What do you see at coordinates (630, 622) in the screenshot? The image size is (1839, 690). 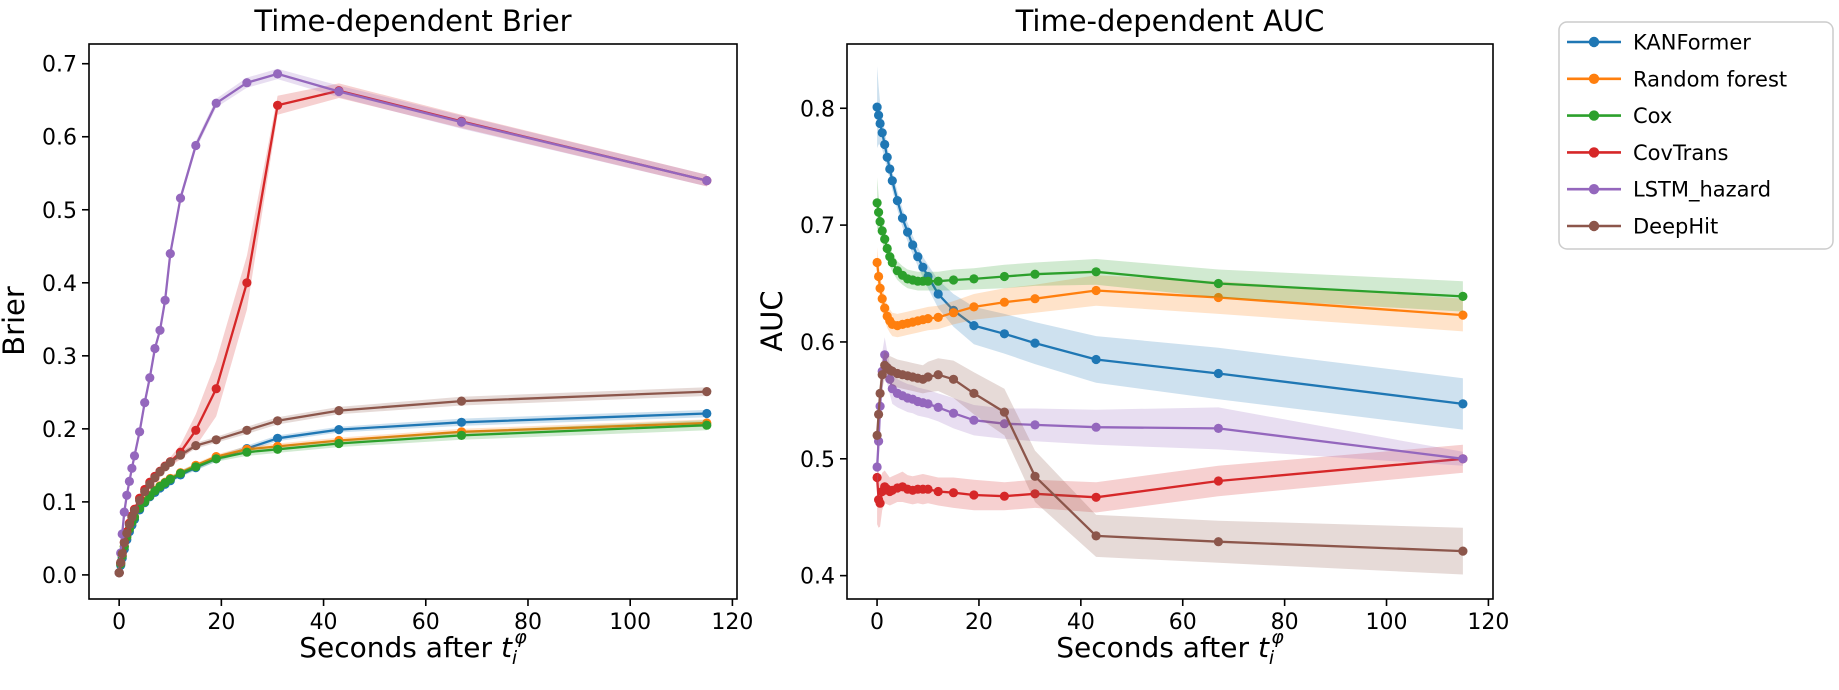 I see `brier-x-tick-label: 100` at bounding box center [630, 622].